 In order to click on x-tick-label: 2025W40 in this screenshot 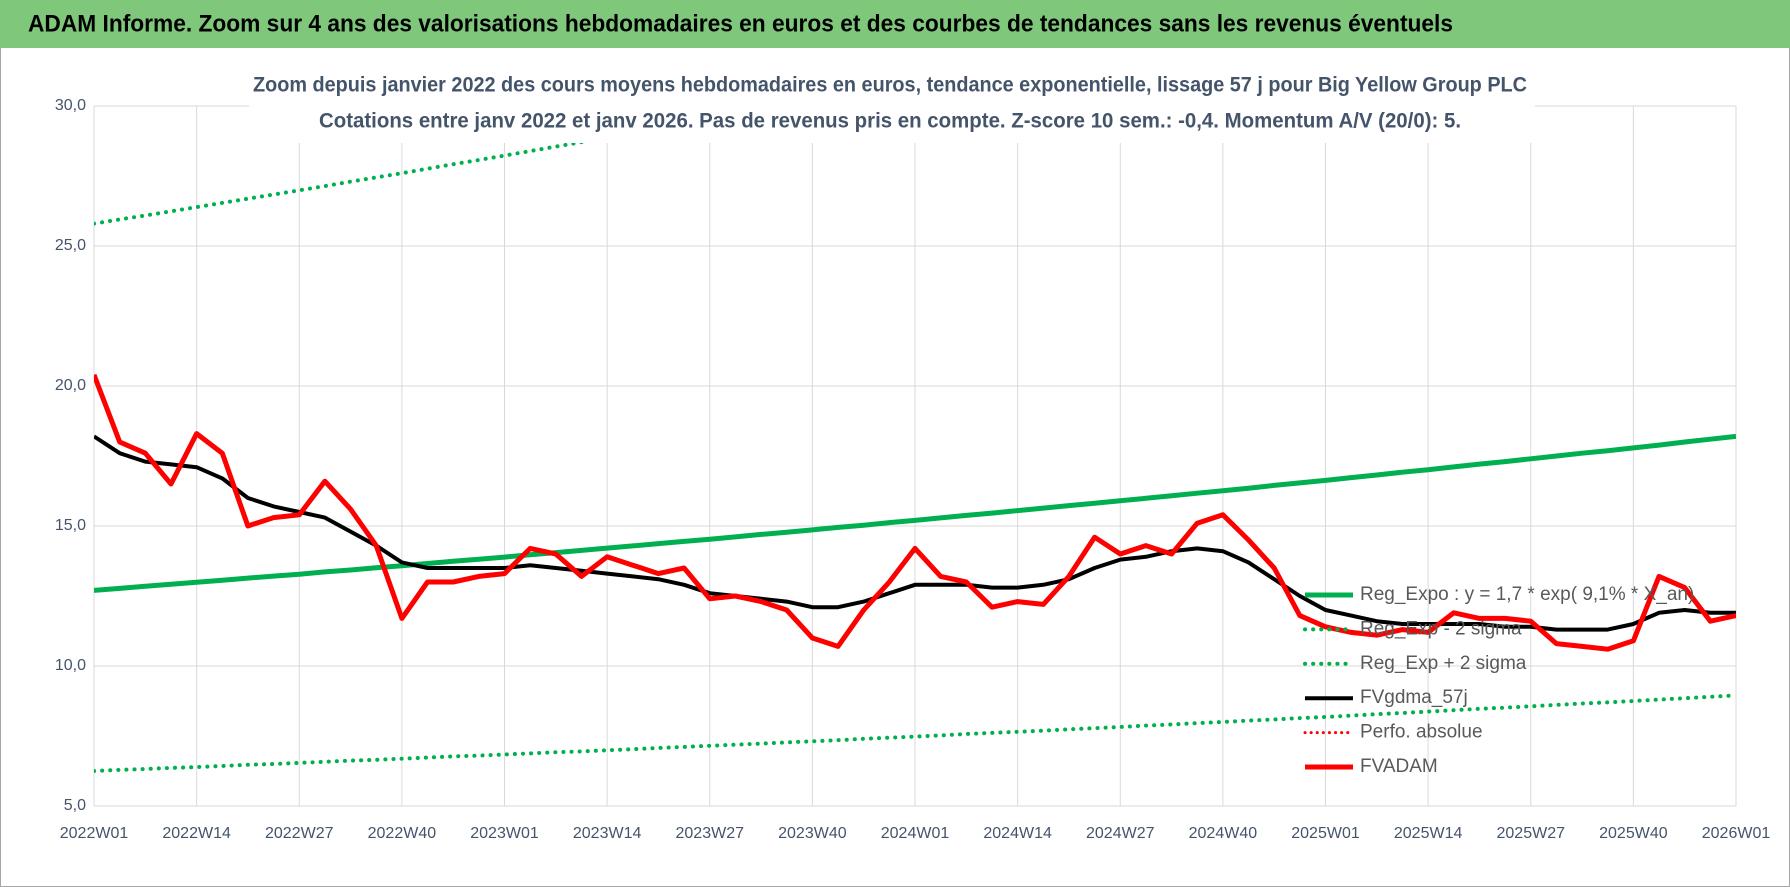, I will do `click(1633, 833)`.